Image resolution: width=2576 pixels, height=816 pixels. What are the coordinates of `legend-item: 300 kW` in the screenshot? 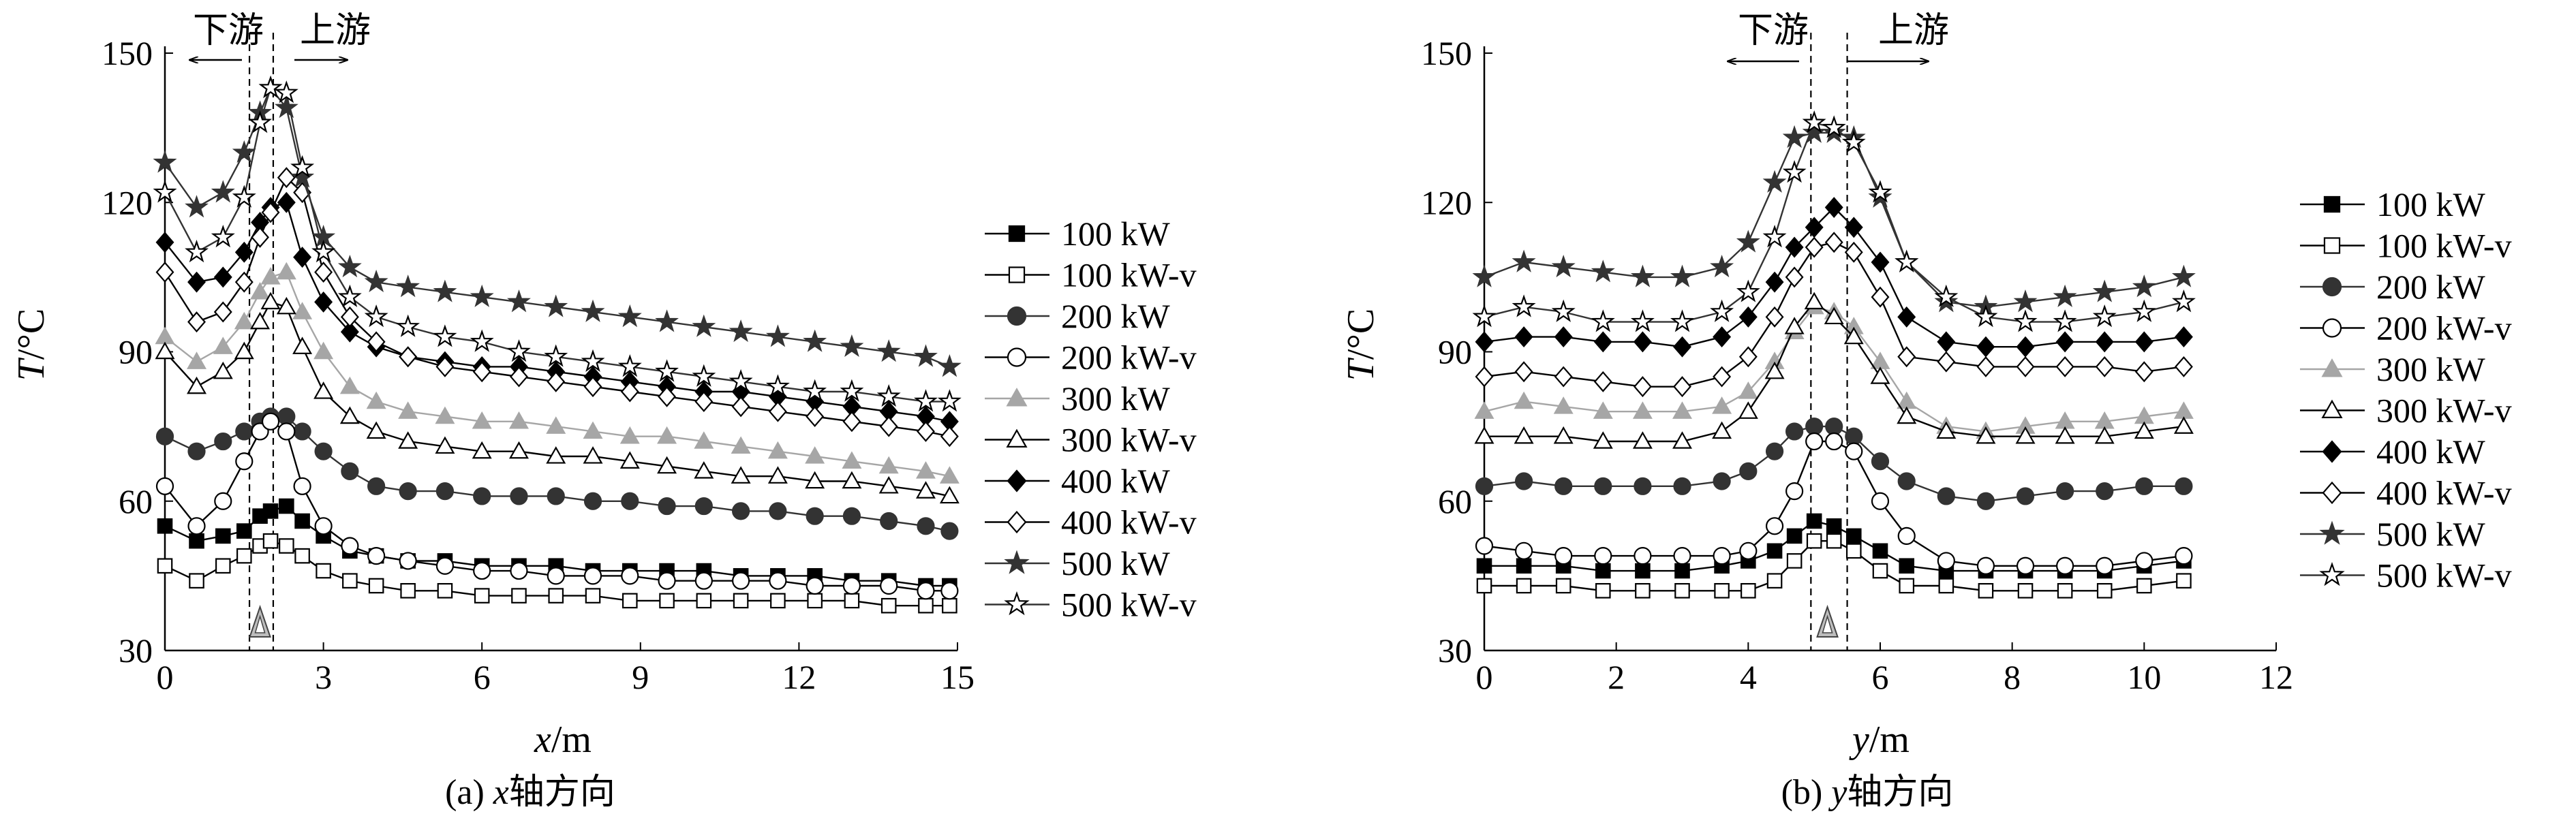 It's located at (1078, 399).